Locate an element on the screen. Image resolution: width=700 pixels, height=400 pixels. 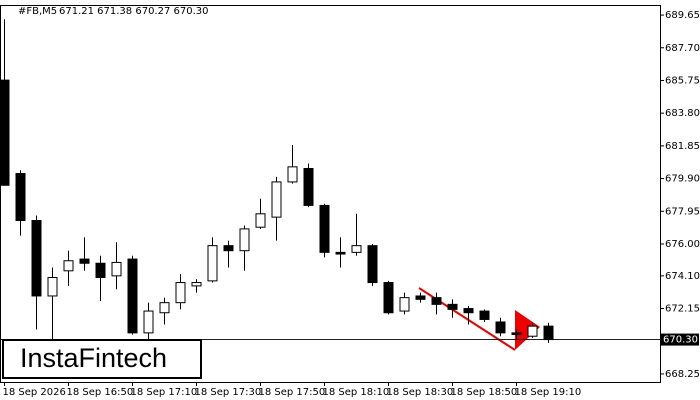
y-tick-label: 681.85 is located at coordinates (682, 146).